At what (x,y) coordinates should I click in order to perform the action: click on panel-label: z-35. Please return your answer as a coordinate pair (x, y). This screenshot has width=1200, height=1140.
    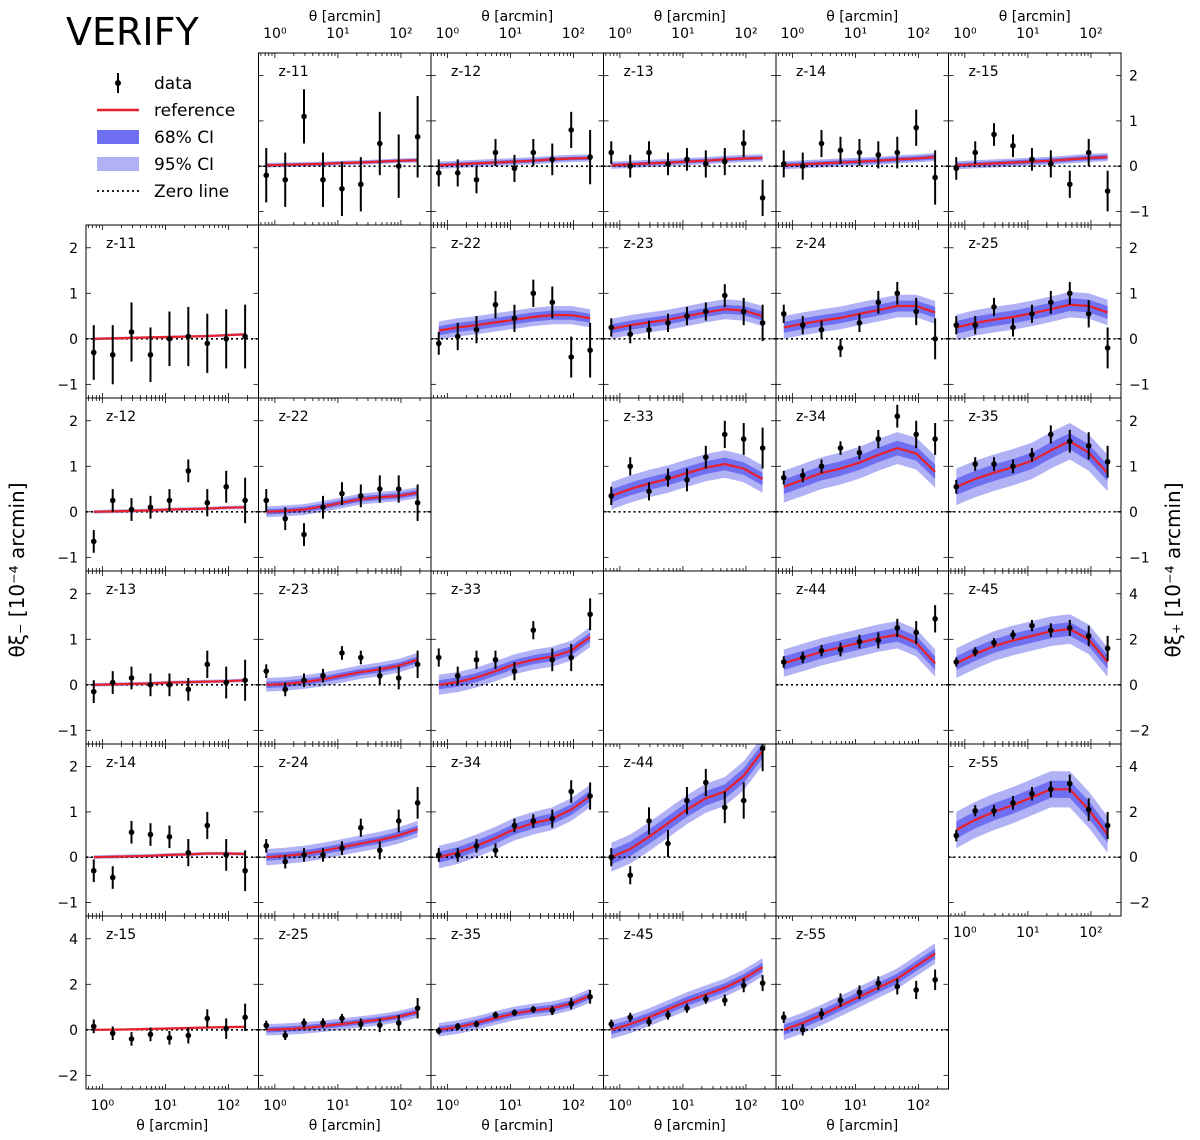
    Looking at the image, I should click on (466, 935).